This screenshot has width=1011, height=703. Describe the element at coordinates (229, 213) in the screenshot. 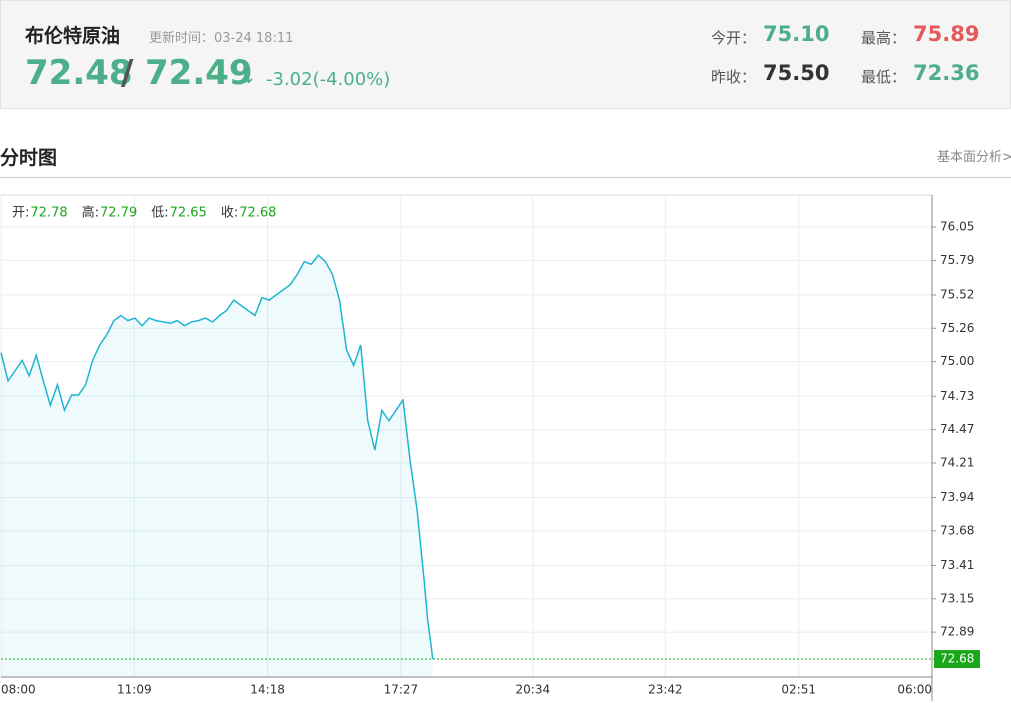

I see `ohlc-label: 收:` at that location.